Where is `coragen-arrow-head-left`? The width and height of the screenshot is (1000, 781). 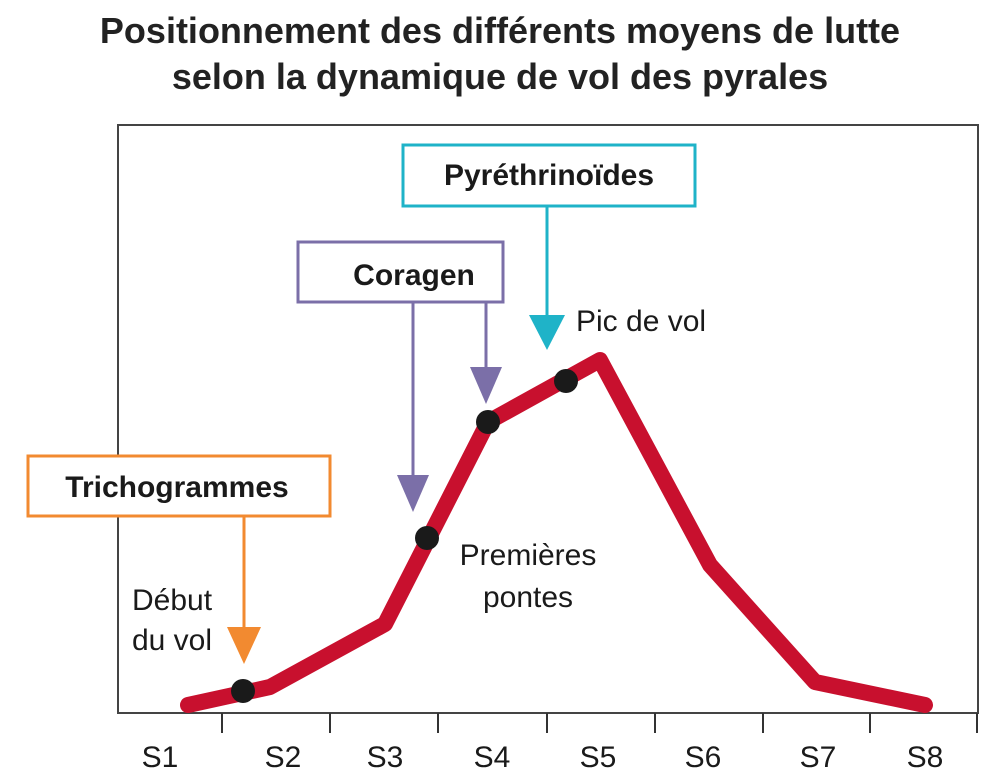
coragen-arrow-head-left is located at coordinates (413, 493).